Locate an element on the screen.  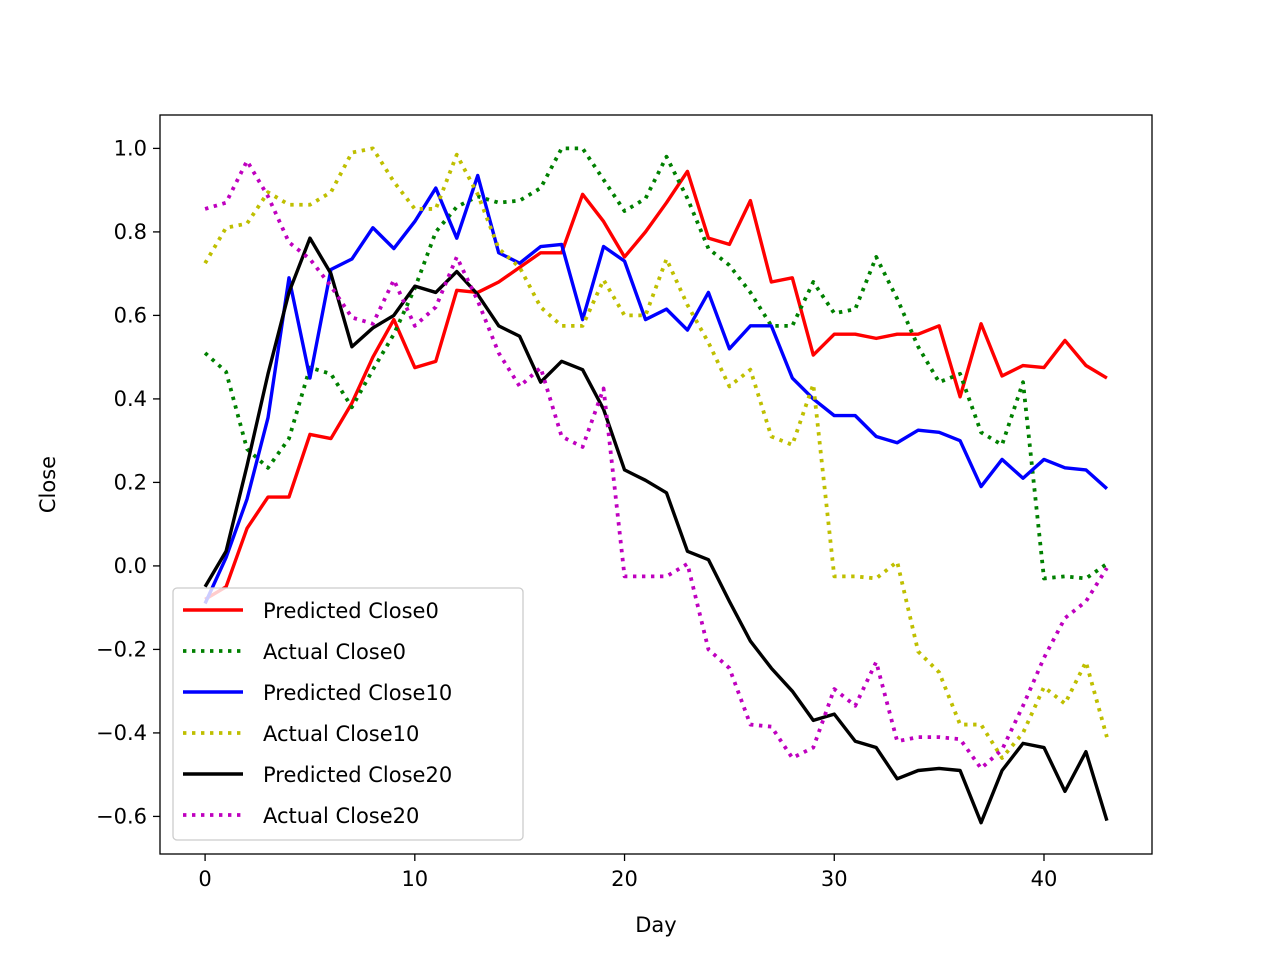
y-tick-label: −0.4 is located at coordinates (121, 733).